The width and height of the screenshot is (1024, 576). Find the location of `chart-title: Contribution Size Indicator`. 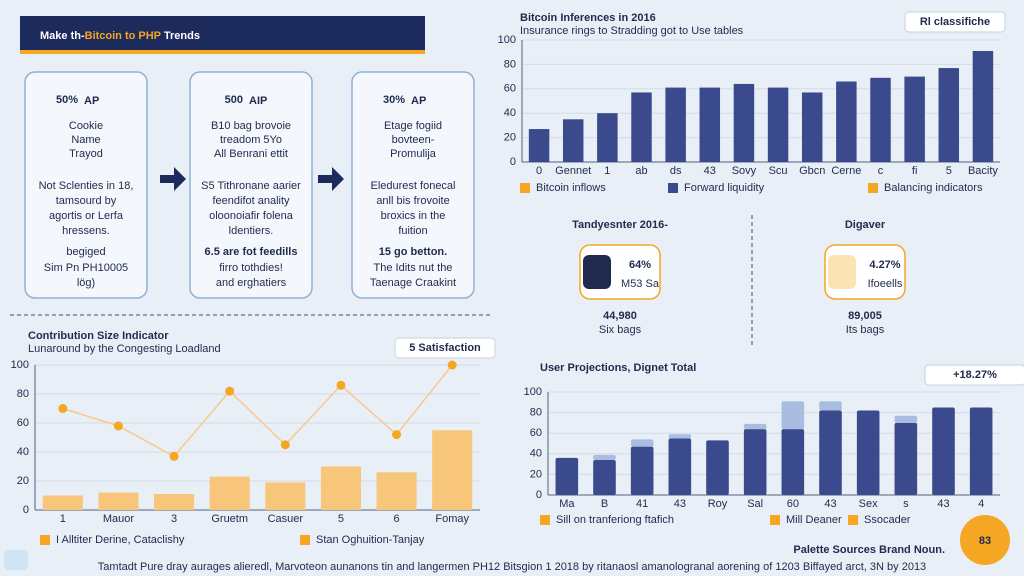

chart-title: Contribution Size Indicator is located at coordinates (98, 336).